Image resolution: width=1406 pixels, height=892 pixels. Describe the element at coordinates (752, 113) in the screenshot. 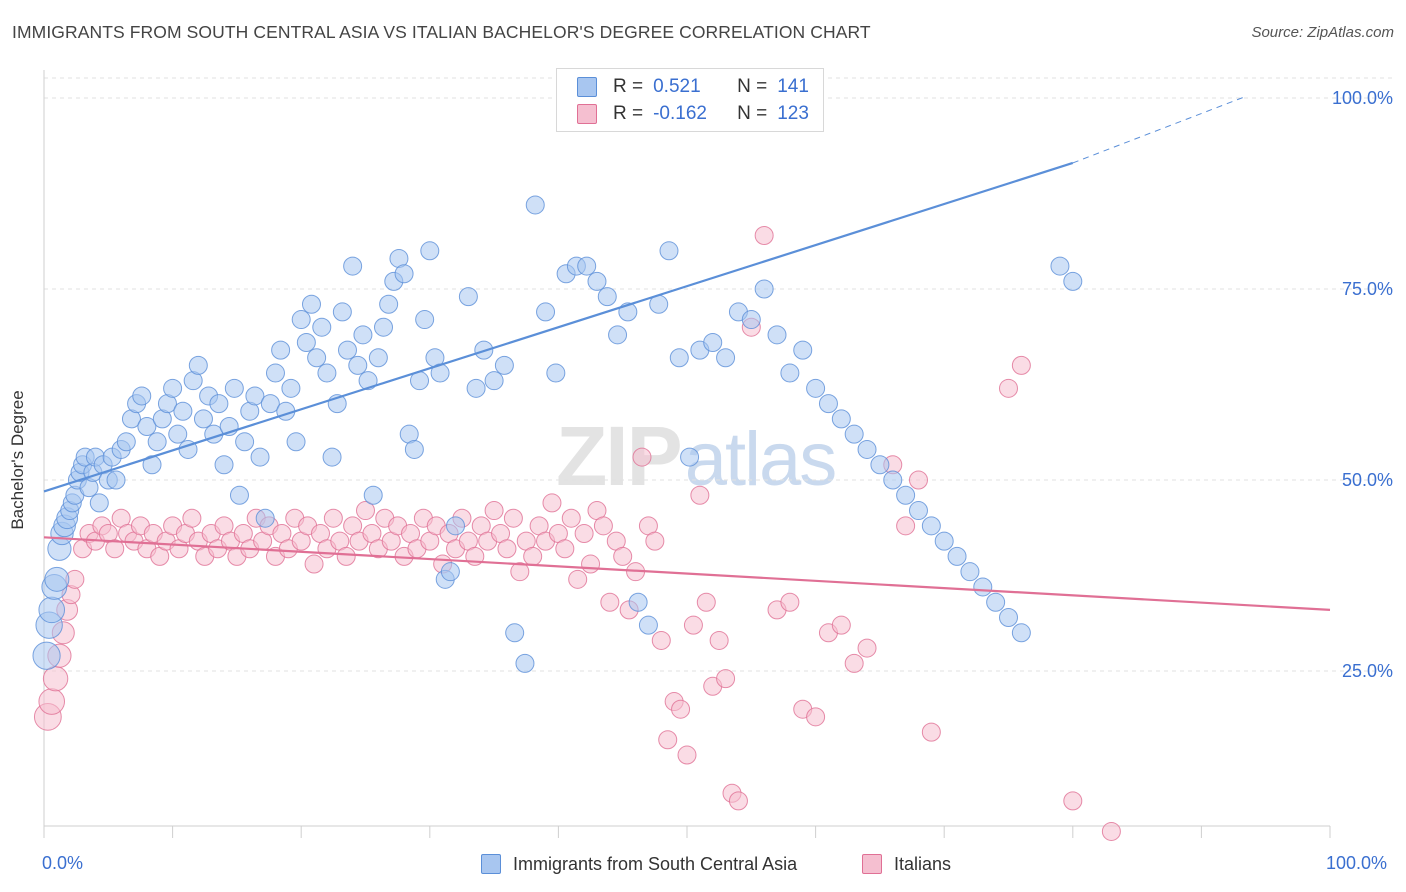

I see `legend-n-label: N =` at that location.